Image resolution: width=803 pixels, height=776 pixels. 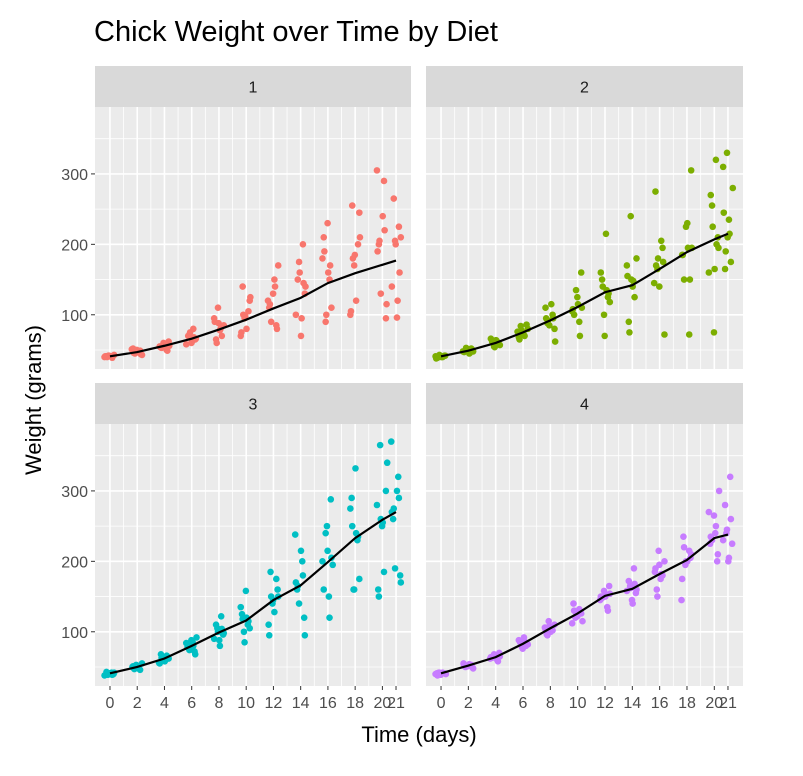 What do you see at coordinates (578, 703) in the screenshot?
I see `x-tick-label: 10` at bounding box center [578, 703].